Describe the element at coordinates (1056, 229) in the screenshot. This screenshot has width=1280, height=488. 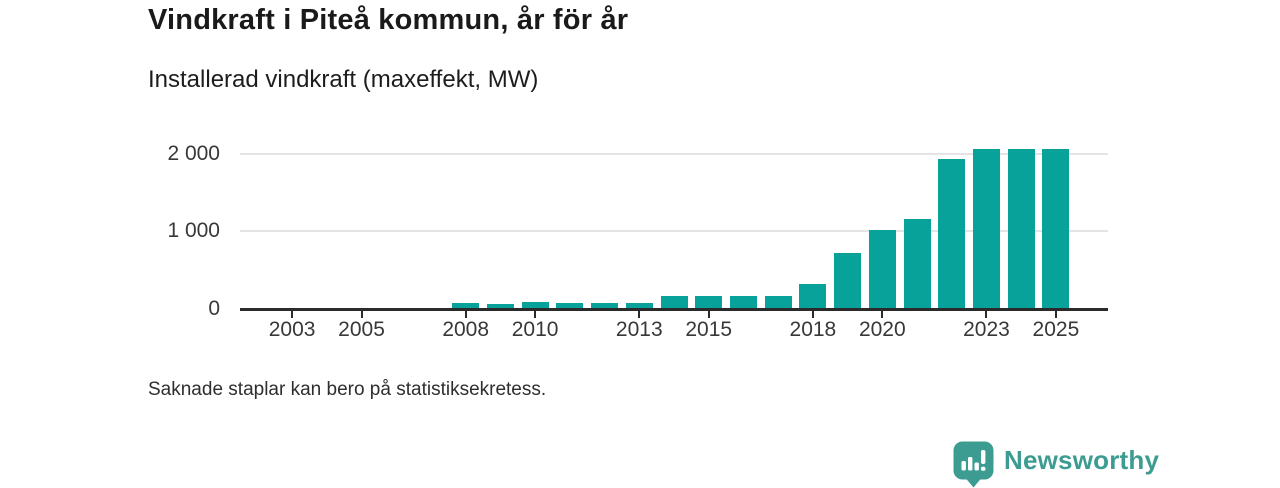
I see `bar-2025` at that location.